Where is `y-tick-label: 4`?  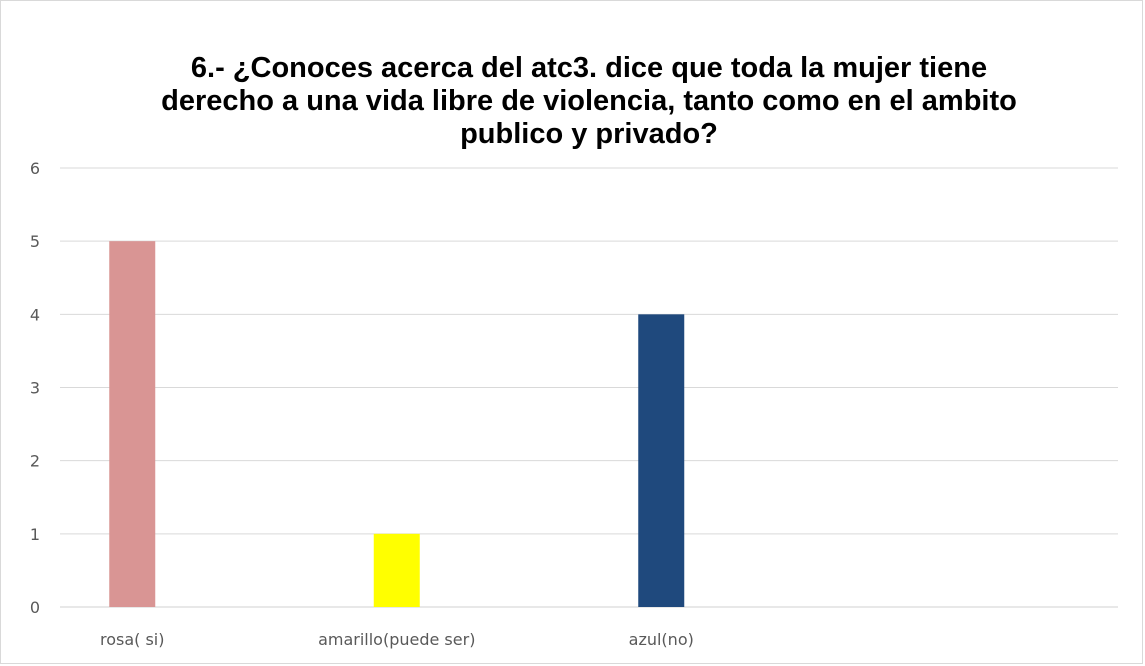 y-tick-label: 4 is located at coordinates (35, 314).